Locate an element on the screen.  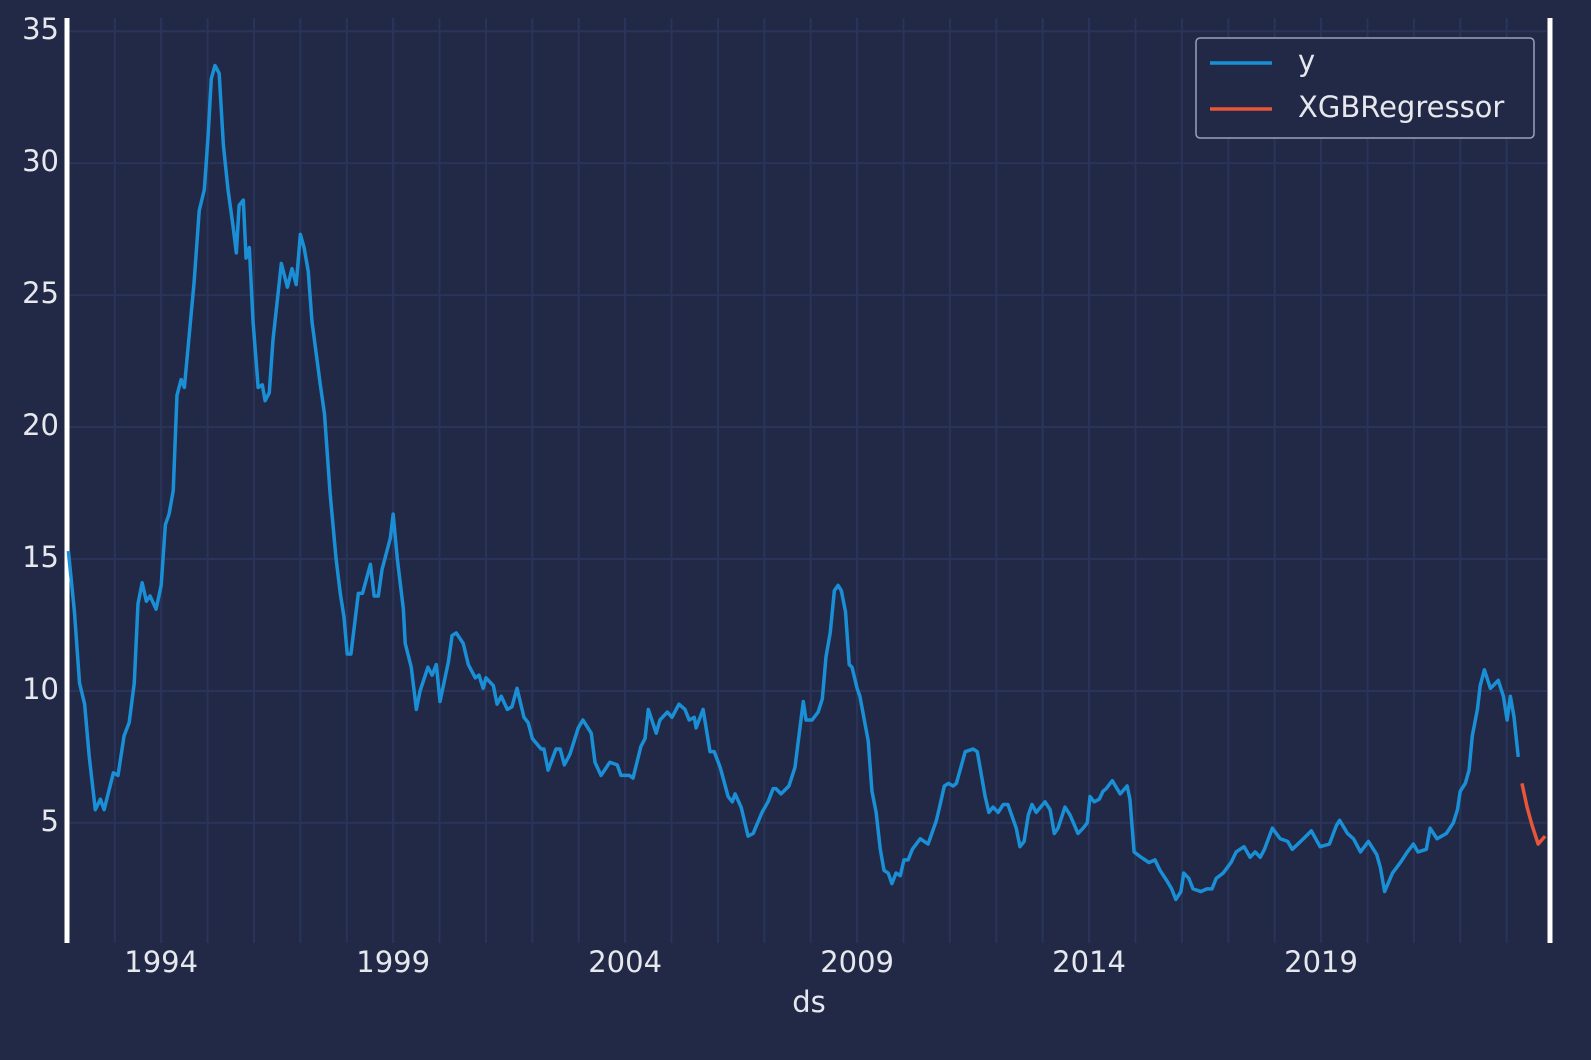
x-tick-label: 1999 is located at coordinates (393, 962).